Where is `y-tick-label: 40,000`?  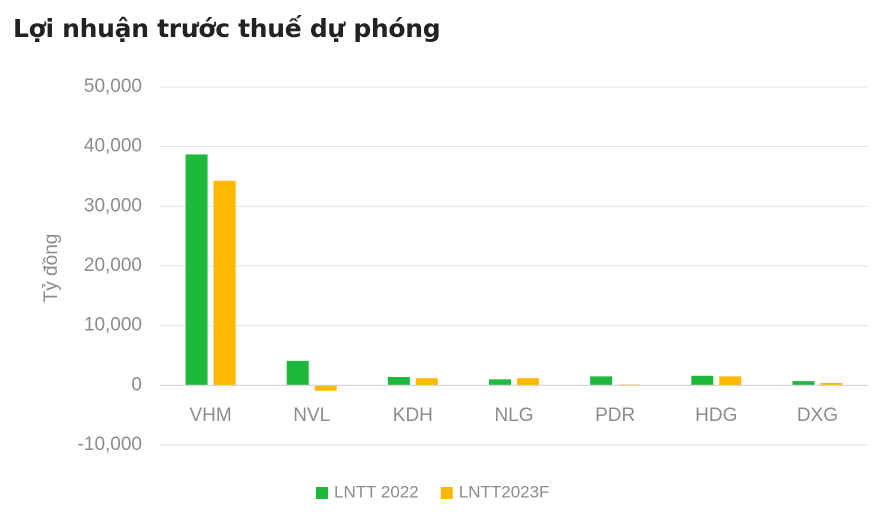
y-tick-label: 40,000 is located at coordinates (113, 146).